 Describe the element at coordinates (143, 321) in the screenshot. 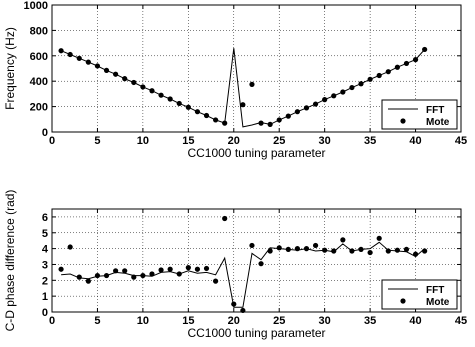

I see `x-tick-label: 10` at that location.